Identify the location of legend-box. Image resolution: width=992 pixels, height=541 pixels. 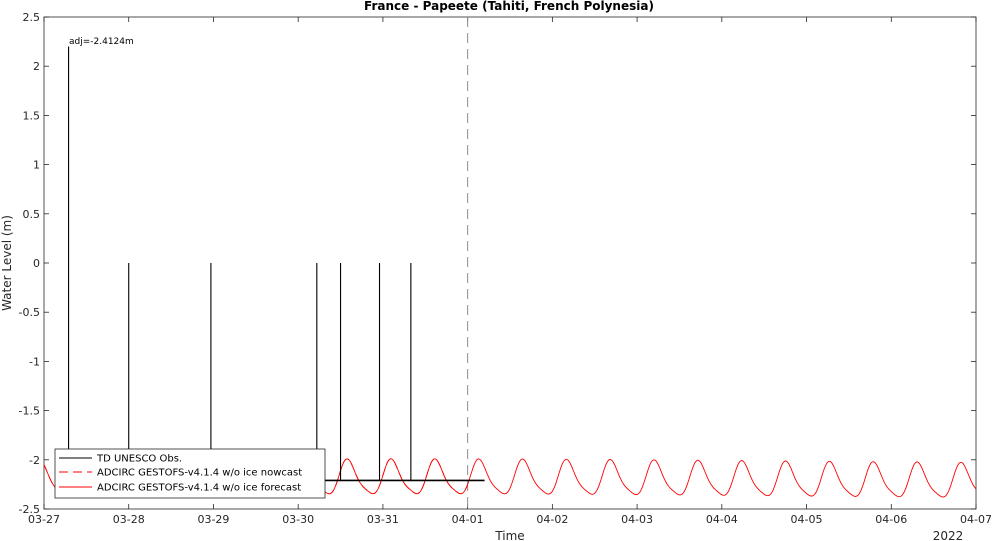
(190, 473).